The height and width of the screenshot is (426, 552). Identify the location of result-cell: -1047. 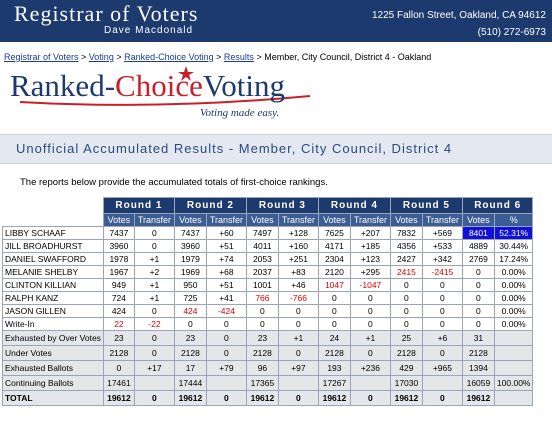
(370, 285).